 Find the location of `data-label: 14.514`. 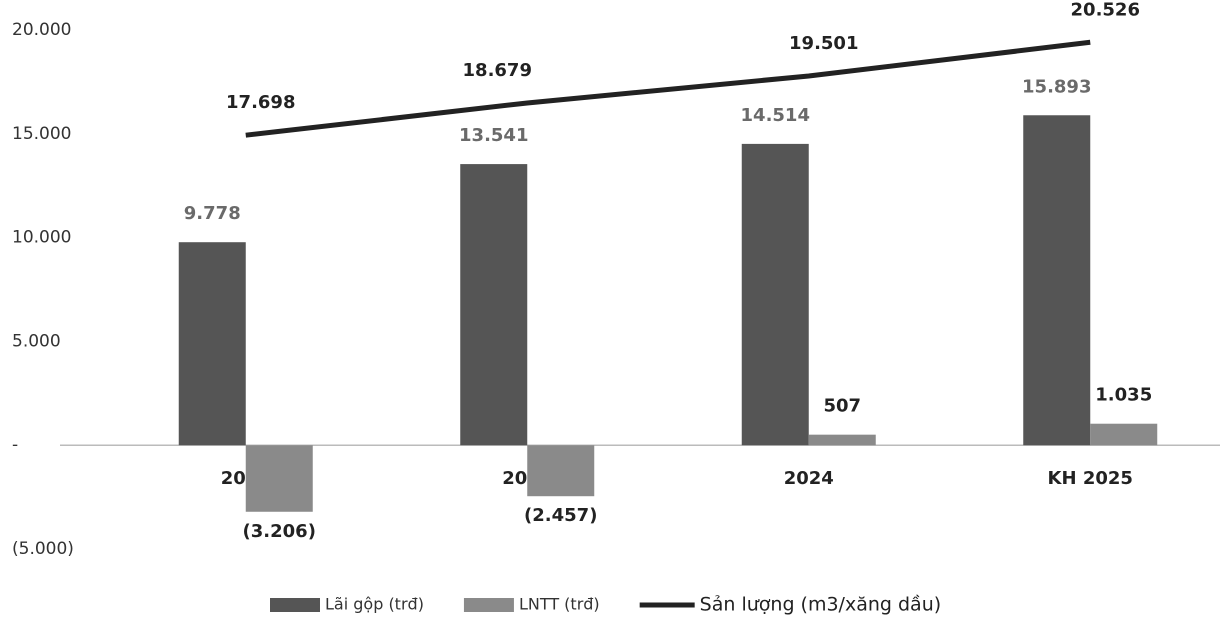

data-label: 14.514 is located at coordinates (775, 115).